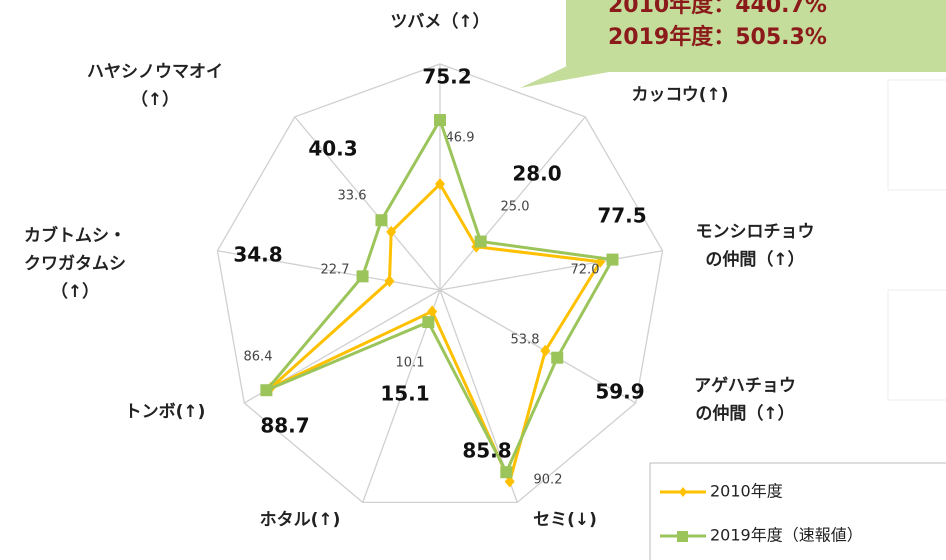 This screenshot has height=560, width=946. Describe the element at coordinates (755, 246) in the screenshot. I see `category-label: モンシロチョウの仲間（↑）` at that location.